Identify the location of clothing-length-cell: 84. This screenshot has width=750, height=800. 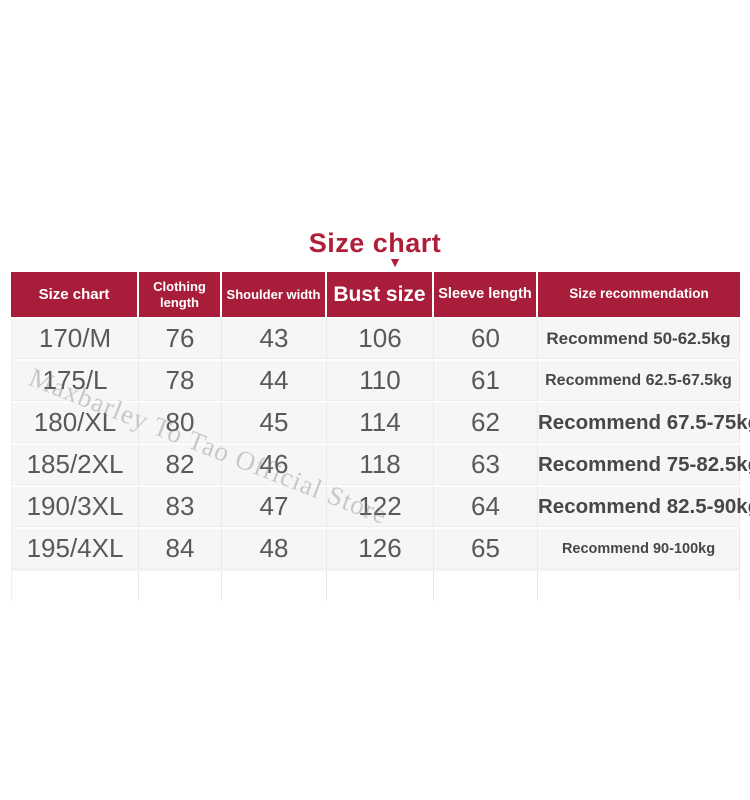
(180, 548).